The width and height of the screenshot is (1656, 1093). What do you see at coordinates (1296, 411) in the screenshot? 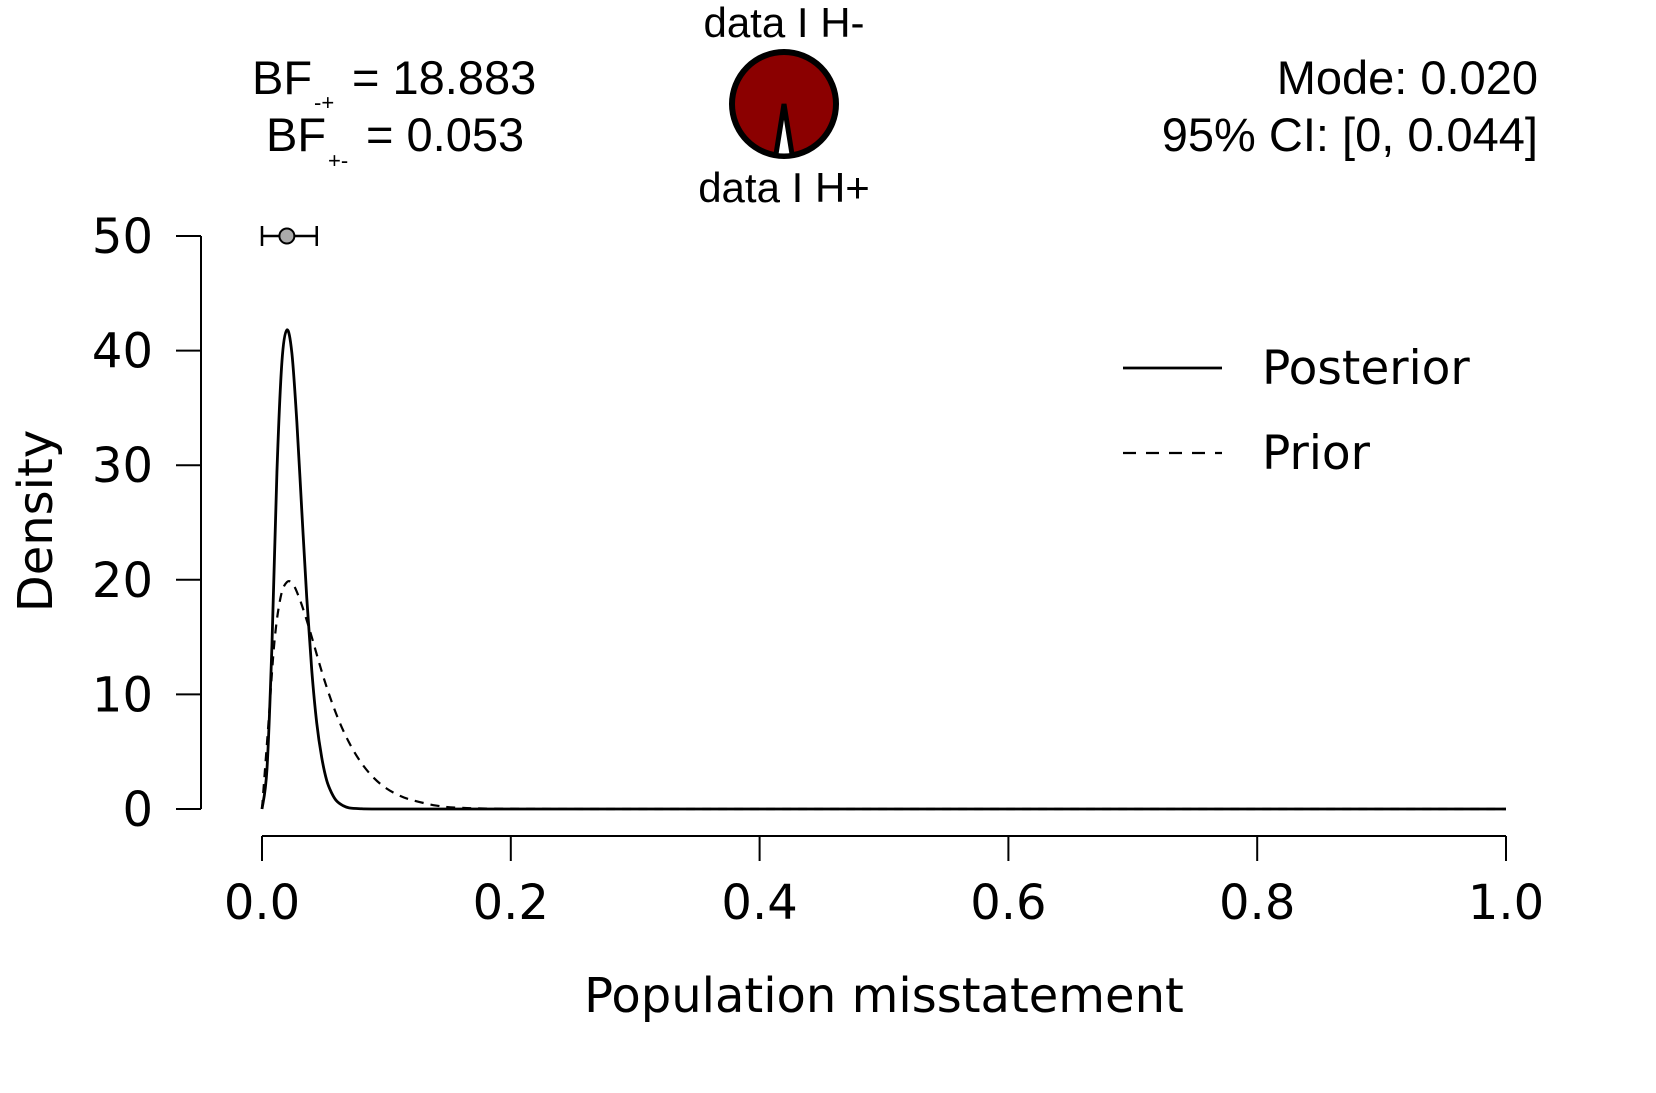
I see `legend: Posterior Prior` at bounding box center [1296, 411].